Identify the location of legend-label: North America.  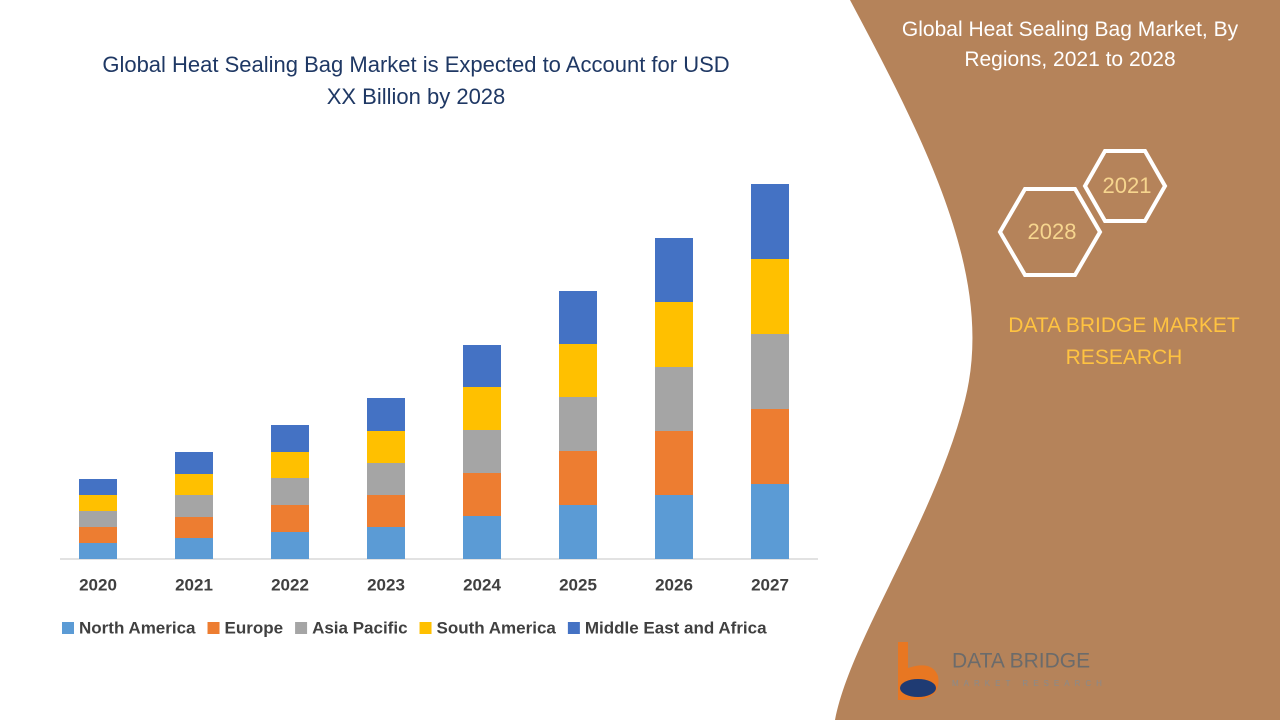
(137, 627).